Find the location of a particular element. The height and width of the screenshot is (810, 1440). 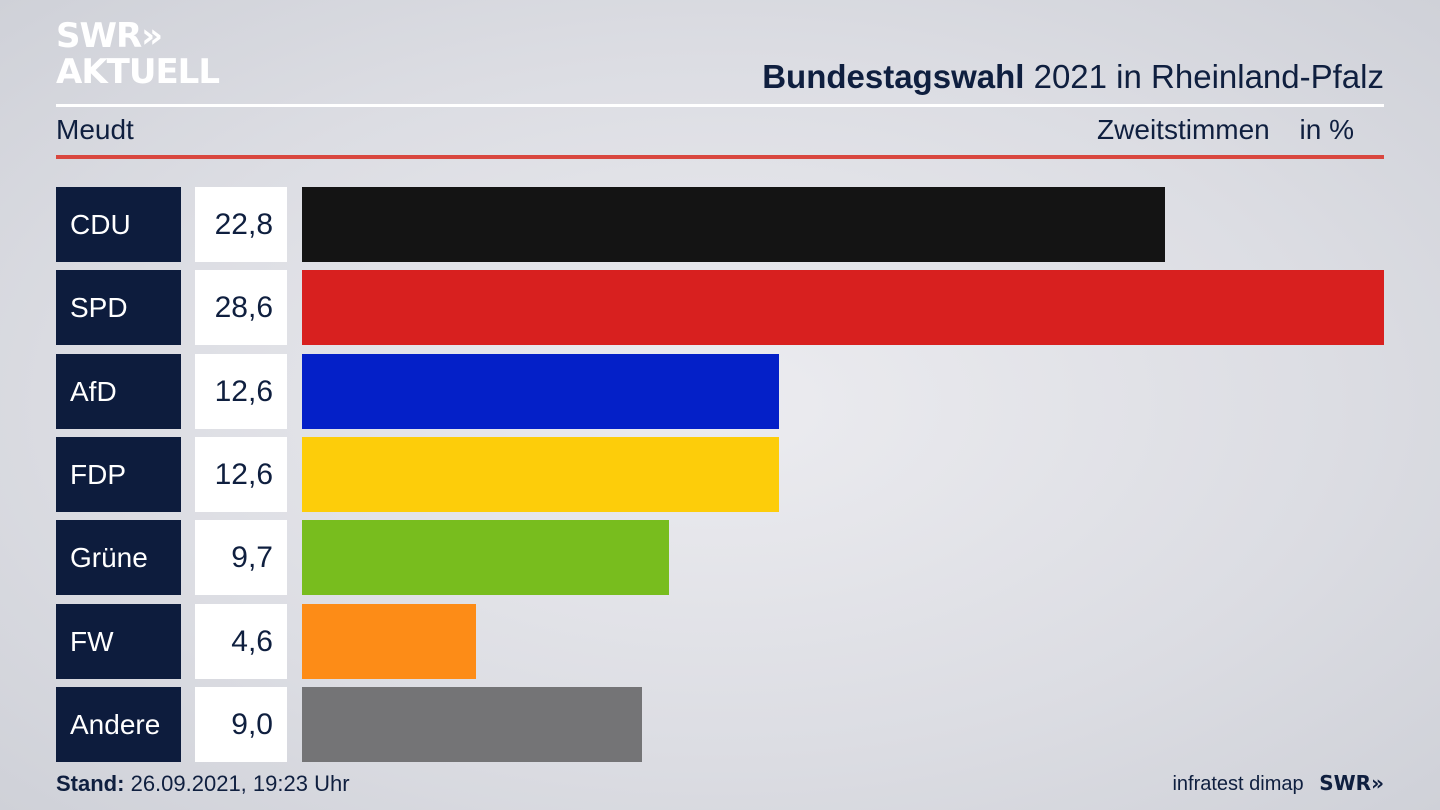

bar-row: FW 4,6 is located at coordinates (720, 641).